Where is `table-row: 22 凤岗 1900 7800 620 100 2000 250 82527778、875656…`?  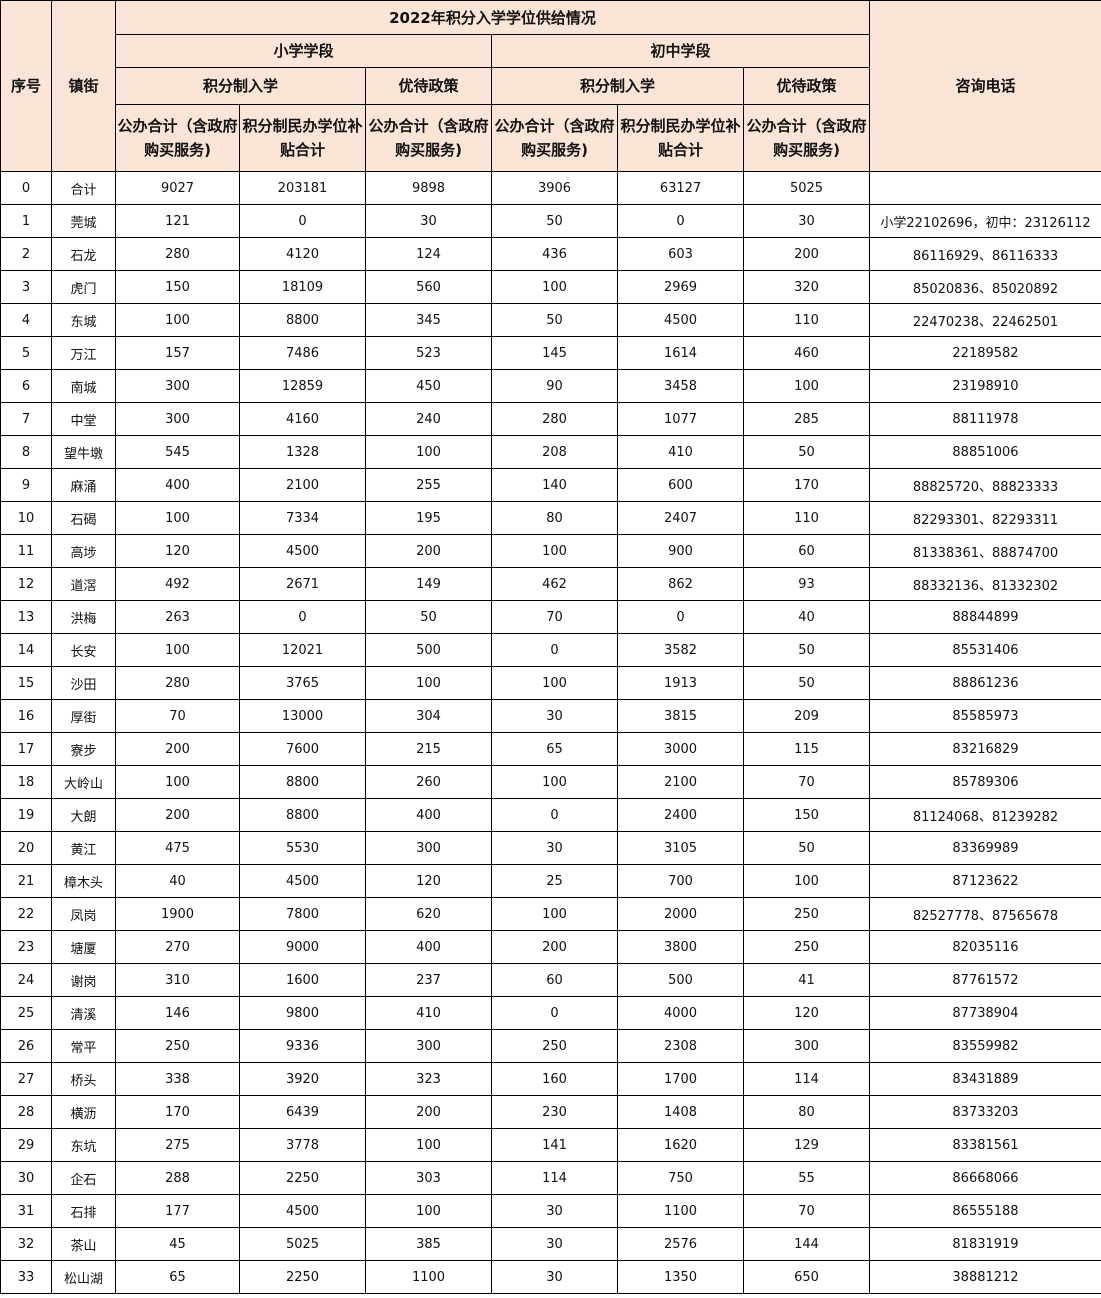 table-row: 22 凤岗 1900 7800 620 100 2000 250 82527778、875656… is located at coordinates (550, 914).